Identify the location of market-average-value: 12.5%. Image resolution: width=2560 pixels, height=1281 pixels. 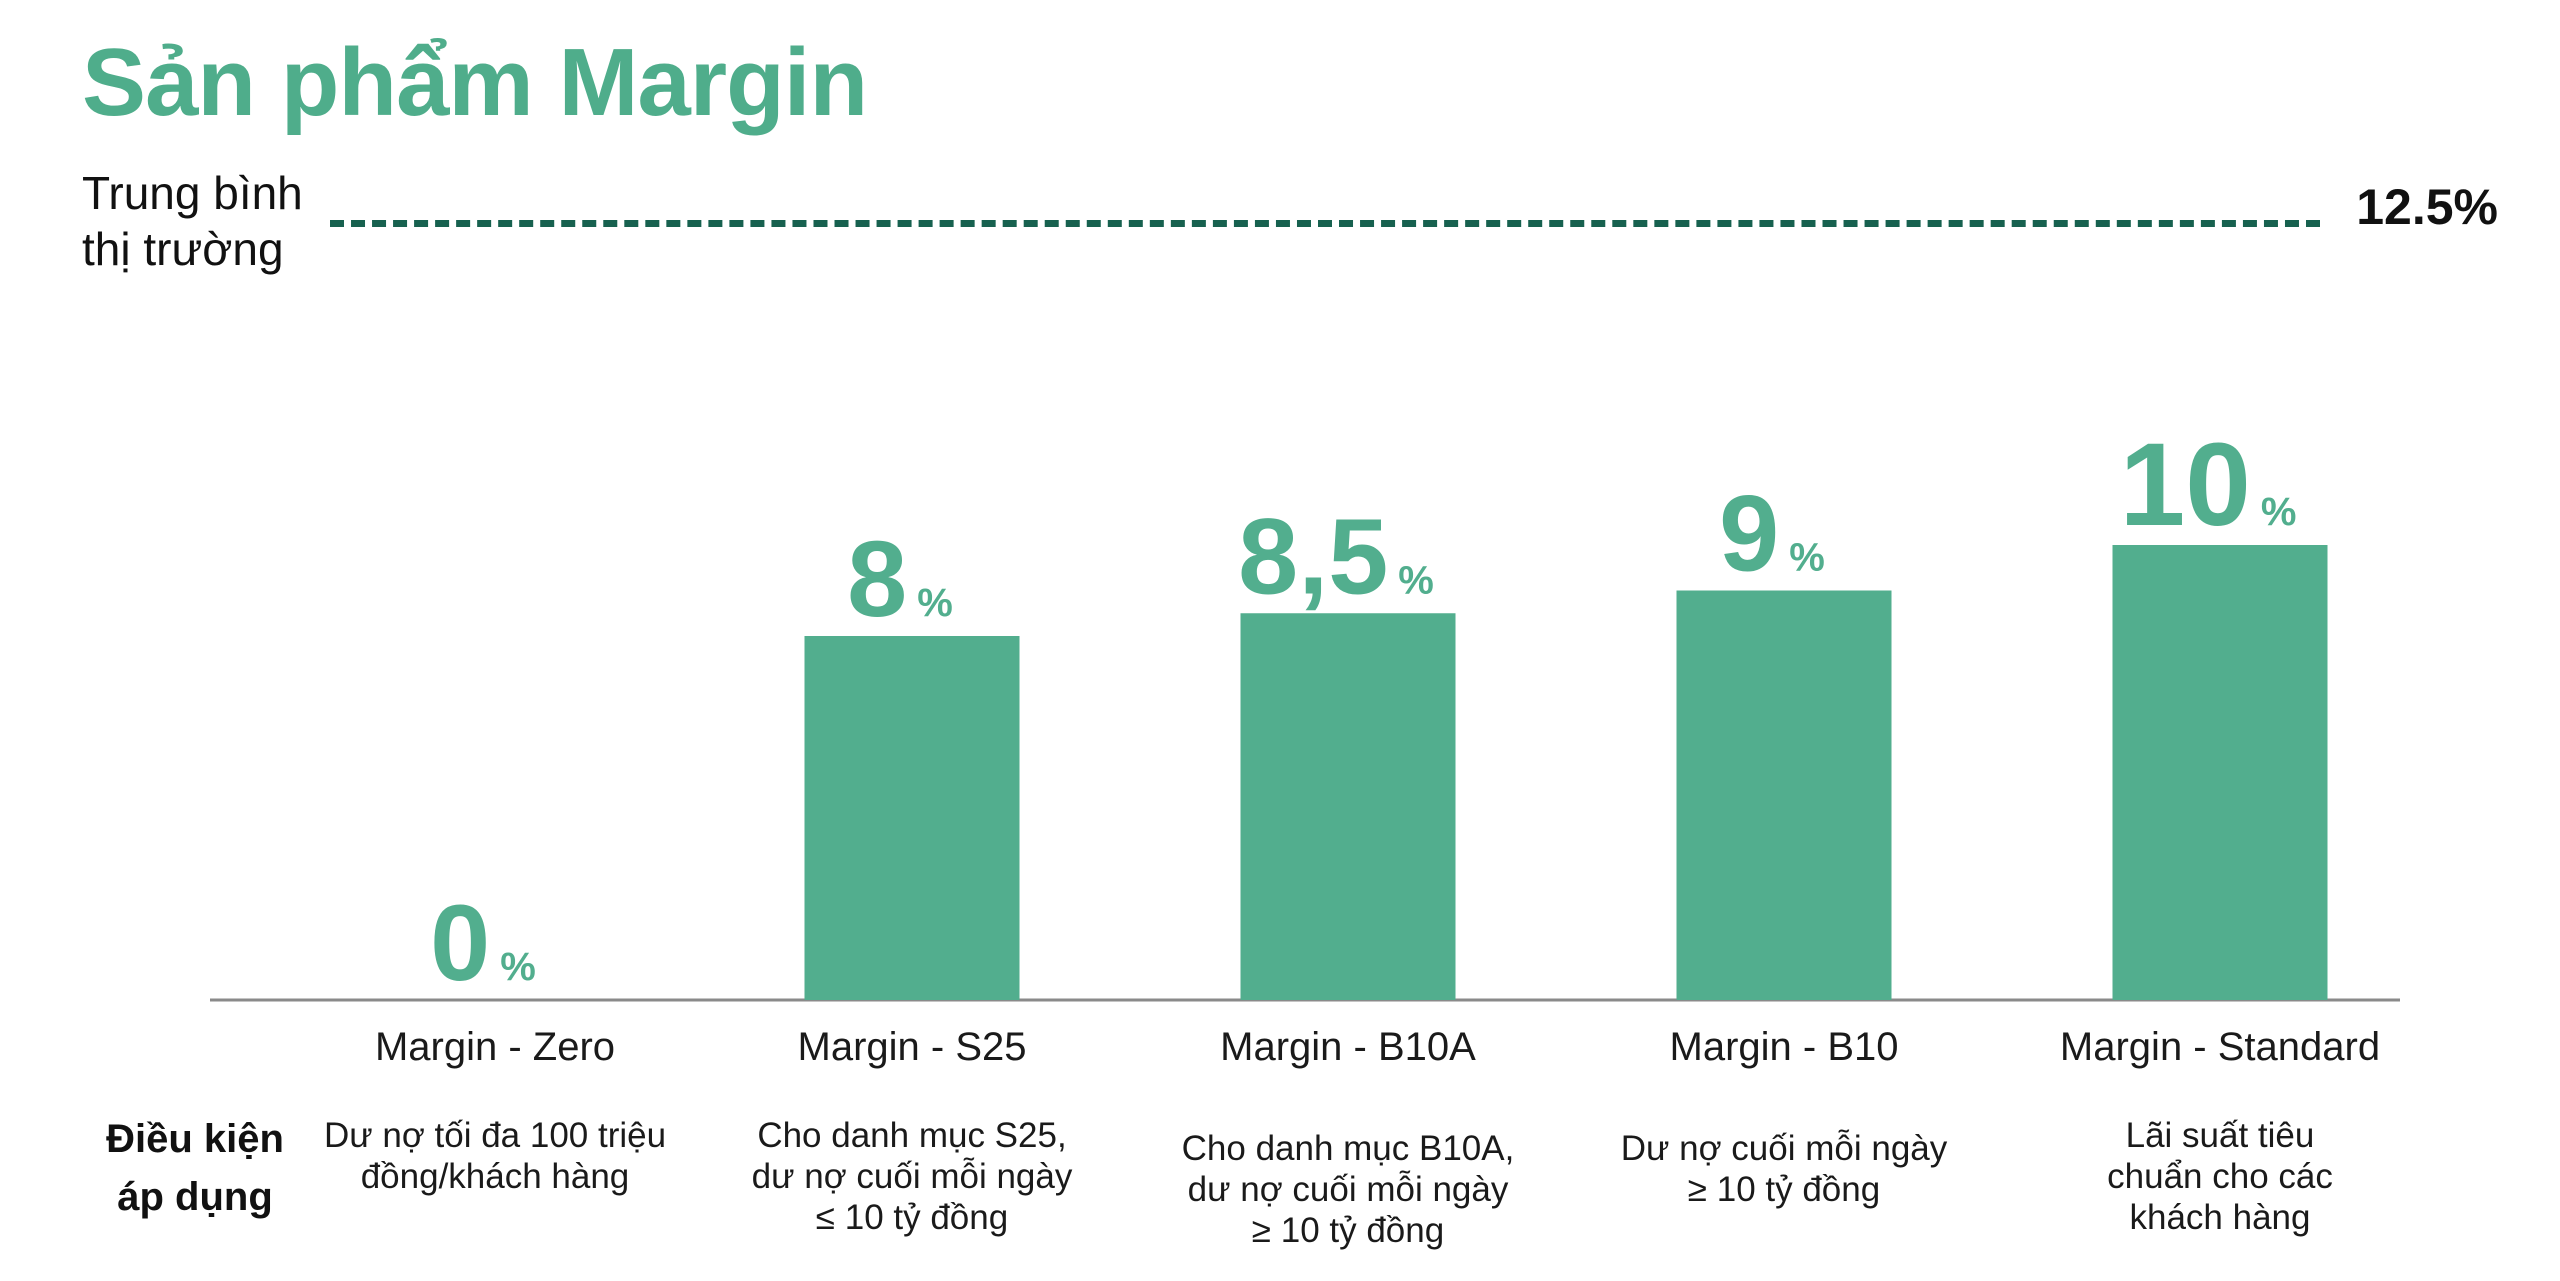
(2427, 207).